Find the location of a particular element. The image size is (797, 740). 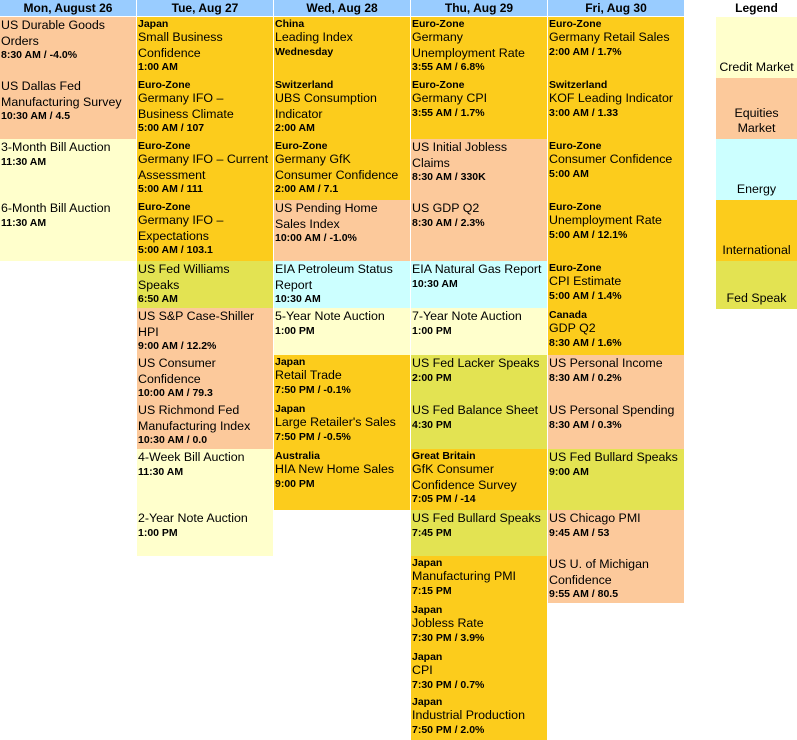

event-cell: US S&P Case-Shiller HPI 9:00 AM / 12.2% is located at coordinates (205, 331).